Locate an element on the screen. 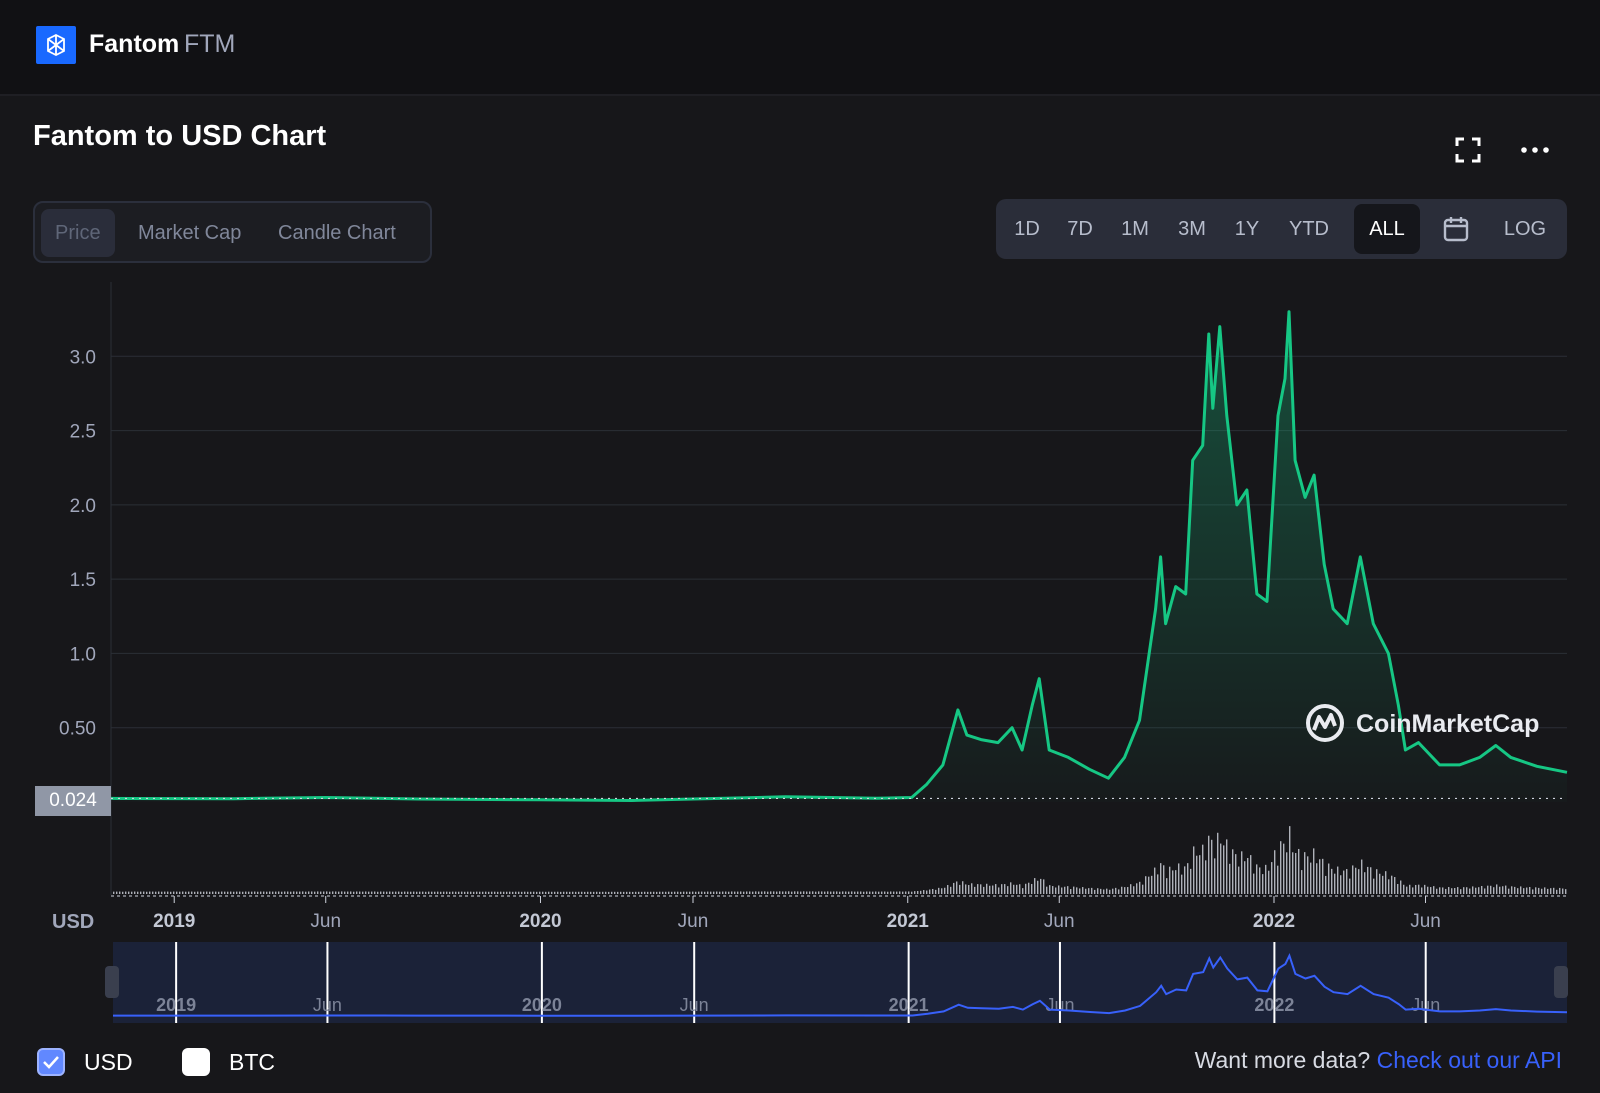 The image size is (1600, 1093). tab-price: Price is located at coordinates (78, 233).